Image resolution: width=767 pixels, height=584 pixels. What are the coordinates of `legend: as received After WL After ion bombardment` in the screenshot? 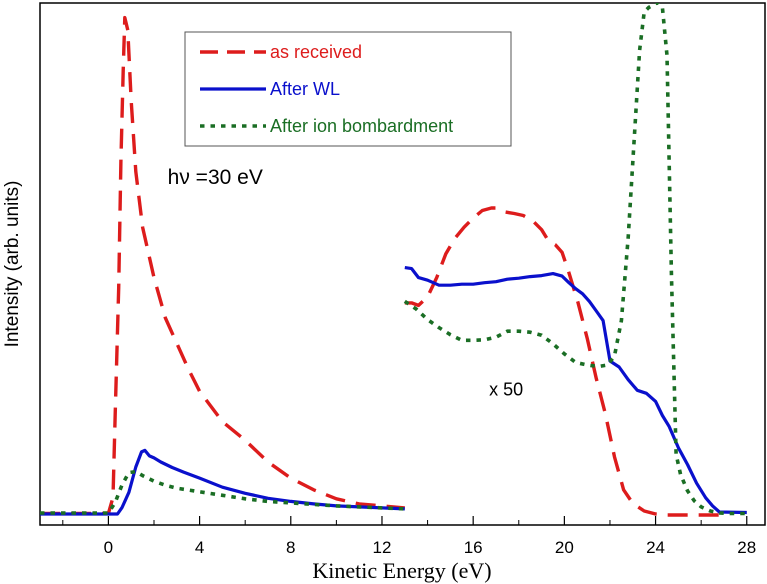 It's located at (348, 89).